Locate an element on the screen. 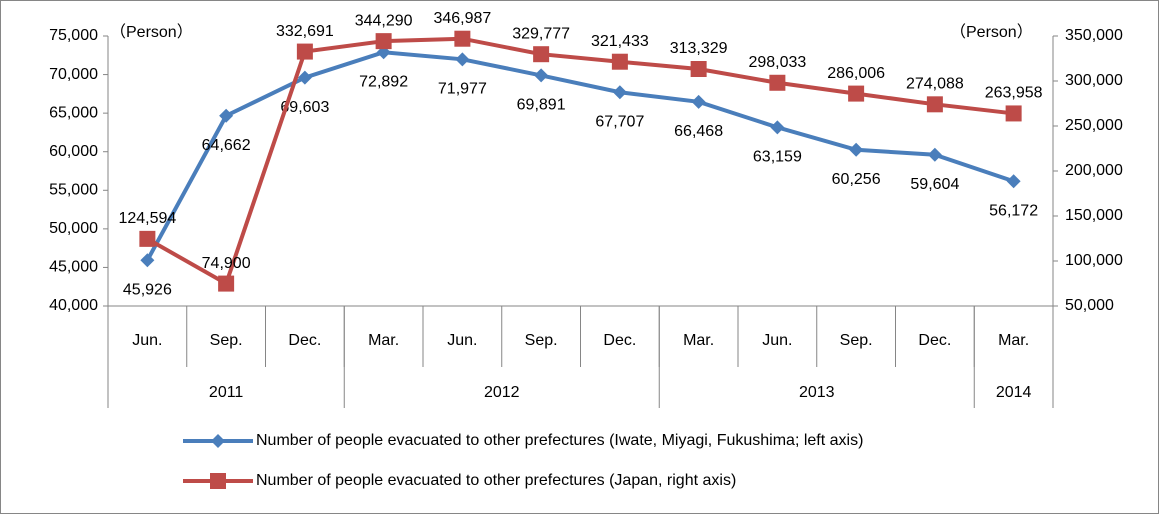 The width and height of the screenshot is (1159, 514). data-label: 274,088 is located at coordinates (935, 84).